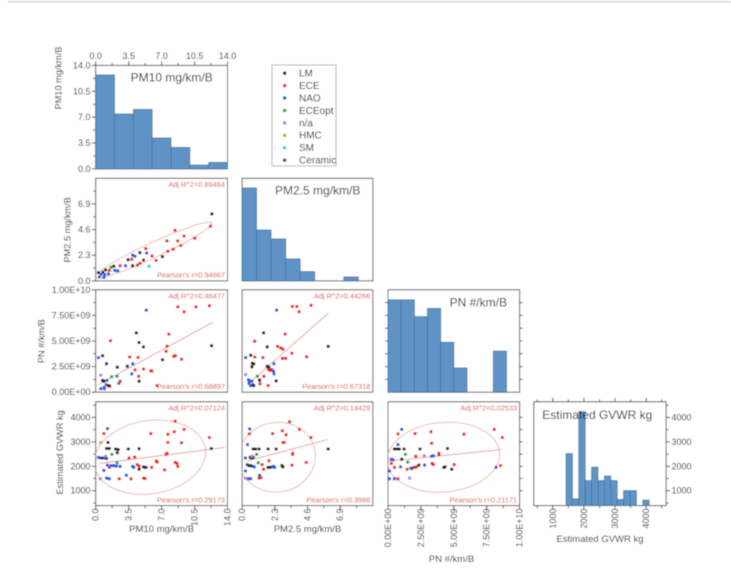  What do you see at coordinates (196, 295) in the screenshot?
I see `svg-text: Adj R^2=0.46477` at bounding box center [196, 295].